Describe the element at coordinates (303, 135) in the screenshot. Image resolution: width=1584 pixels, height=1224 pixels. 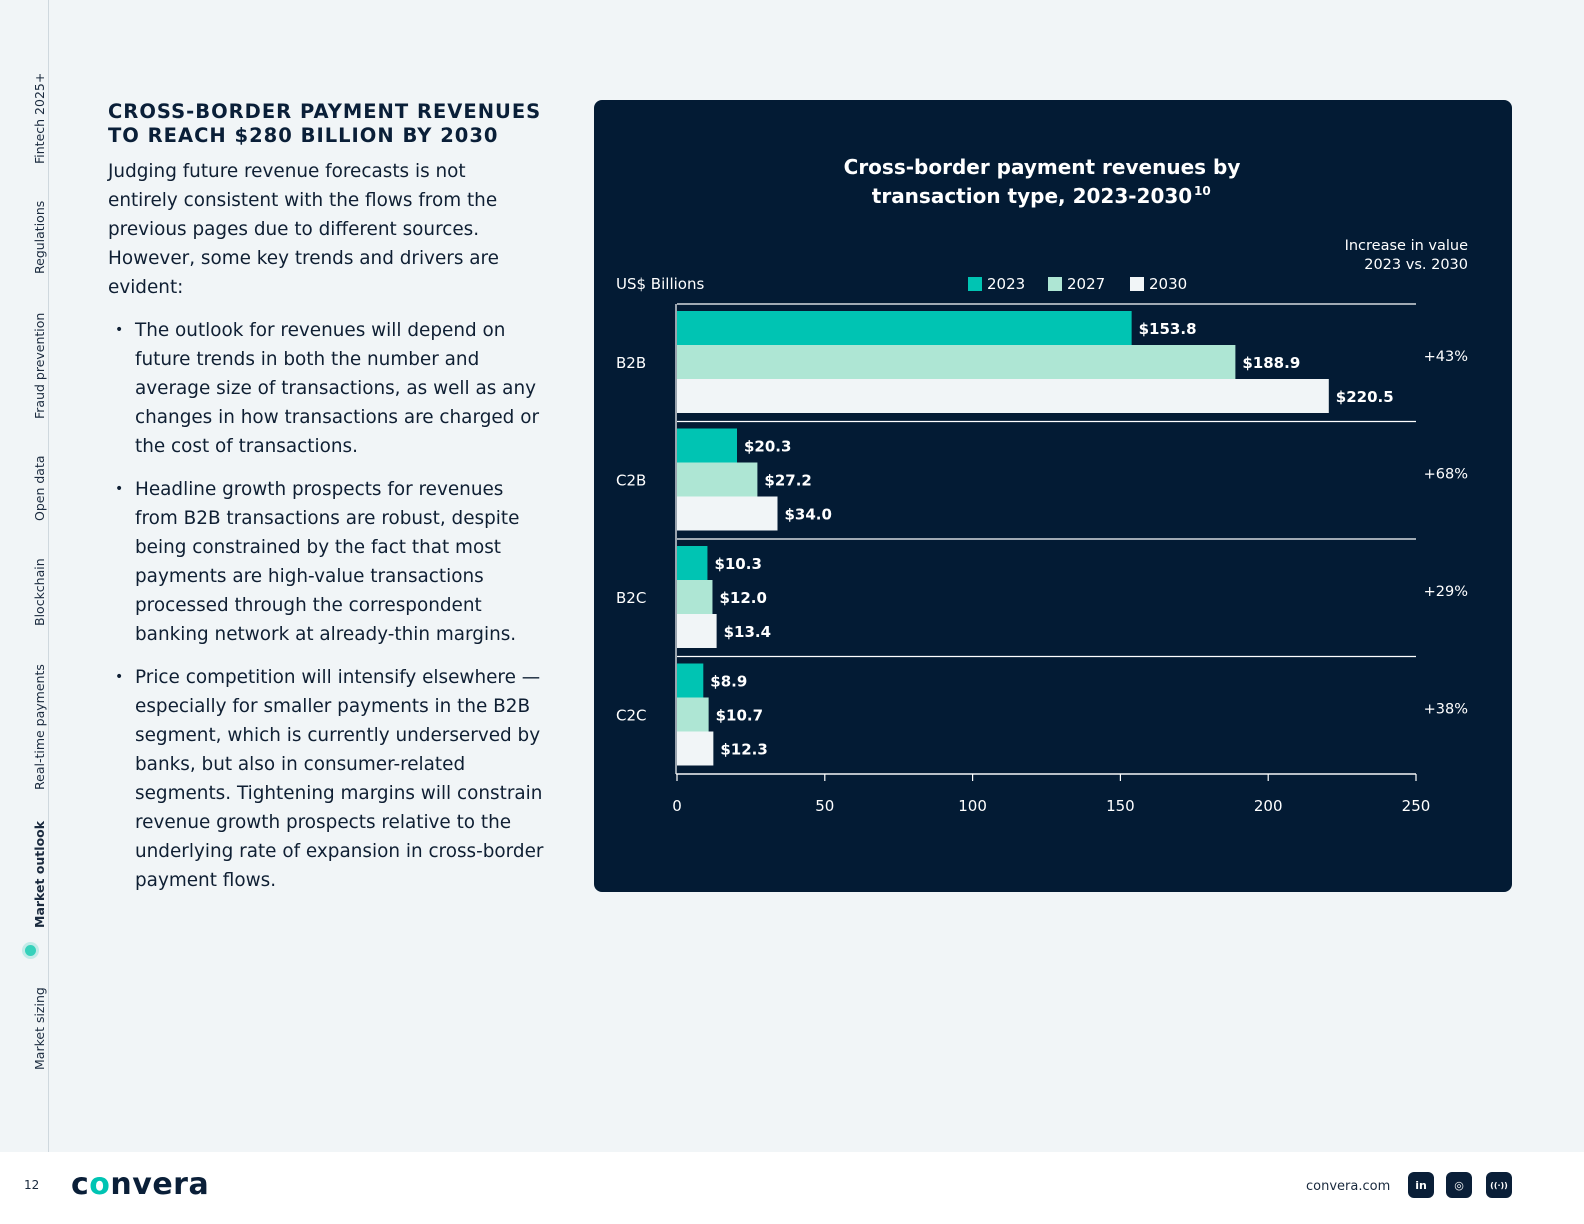
I see `heading-line-2: TO REACH $280 BILLION BY 2030` at that location.